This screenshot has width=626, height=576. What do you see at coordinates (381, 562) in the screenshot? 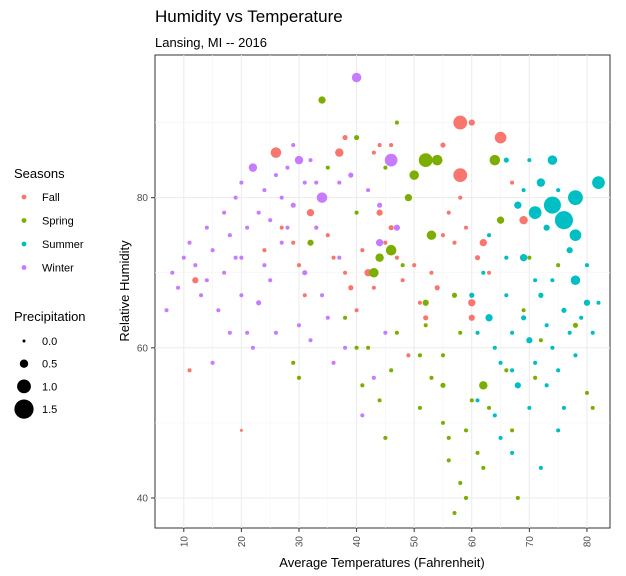
I see `x-axis-title: Average Temperatures (Fahrenheit)` at bounding box center [381, 562].